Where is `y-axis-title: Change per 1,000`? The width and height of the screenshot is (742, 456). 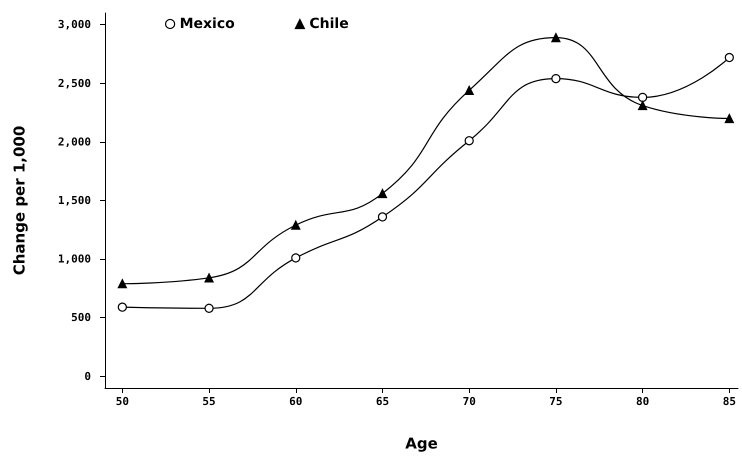
y-axis-title: Change per 1,000 is located at coordinates (19, 201).